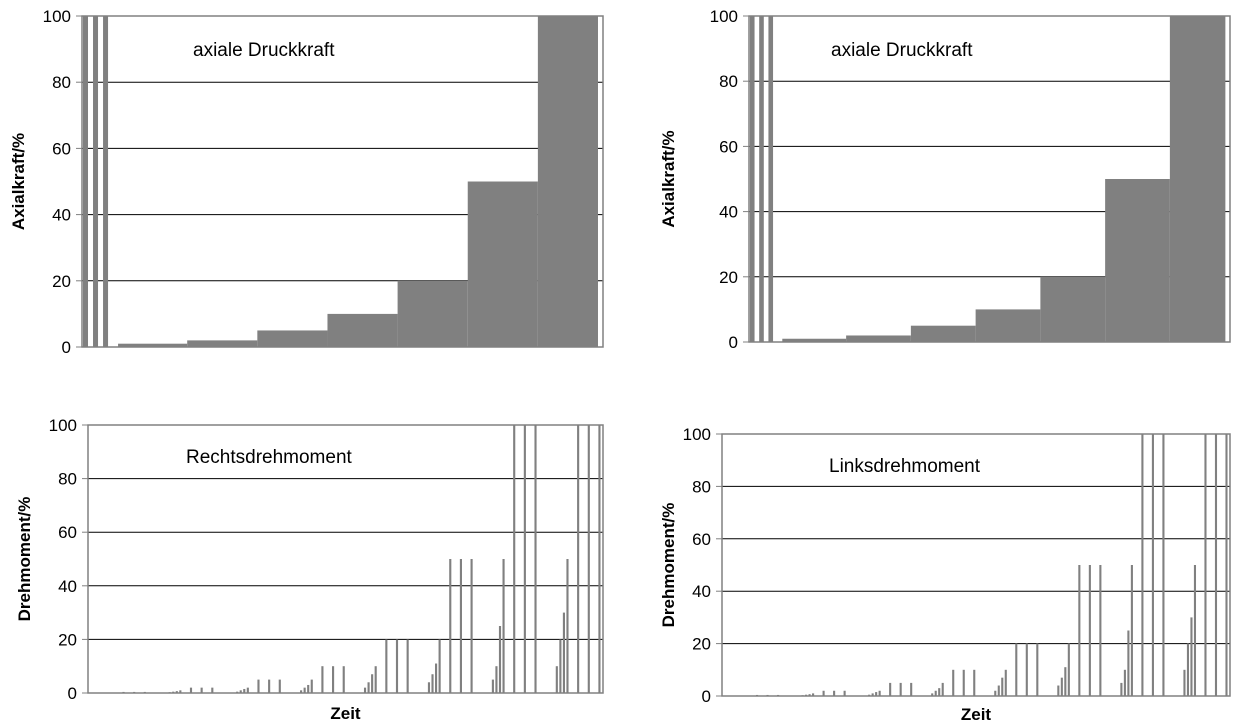 The height and width of the screenshot is (722, 1234). Describe the element at coordinates (264, 50) in the screenshot. I see `series-annotation: axiale Druckkraft` at that location.